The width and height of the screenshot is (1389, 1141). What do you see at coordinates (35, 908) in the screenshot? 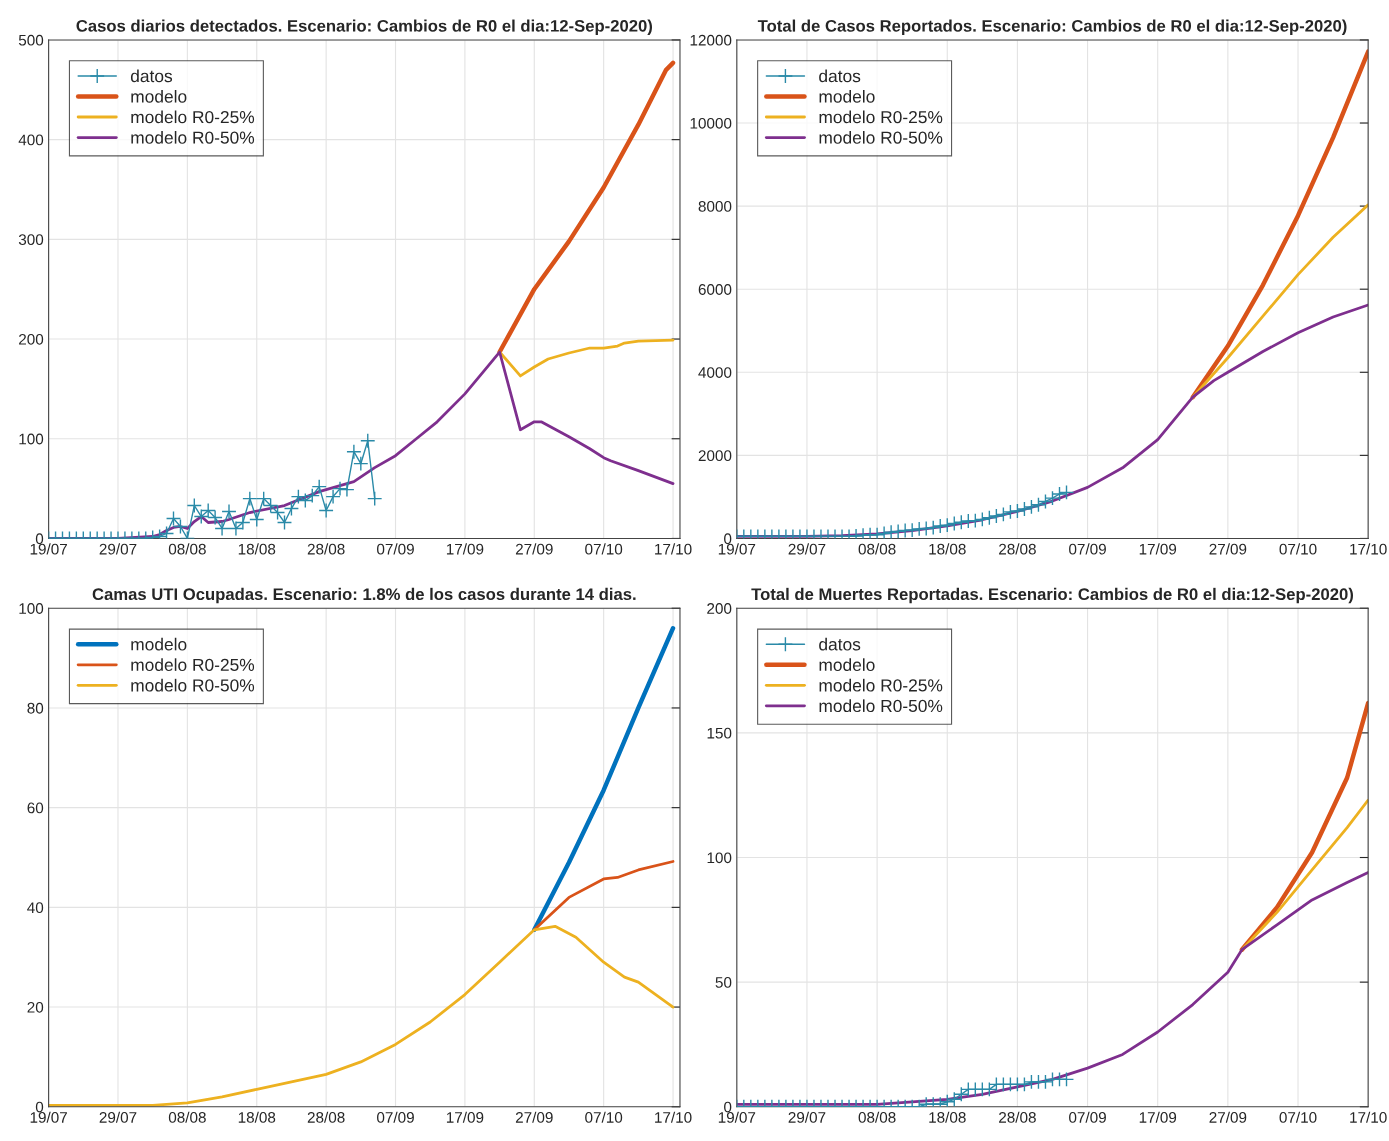
I see `y-tick-label: 40` at bounding box center [35, 908].